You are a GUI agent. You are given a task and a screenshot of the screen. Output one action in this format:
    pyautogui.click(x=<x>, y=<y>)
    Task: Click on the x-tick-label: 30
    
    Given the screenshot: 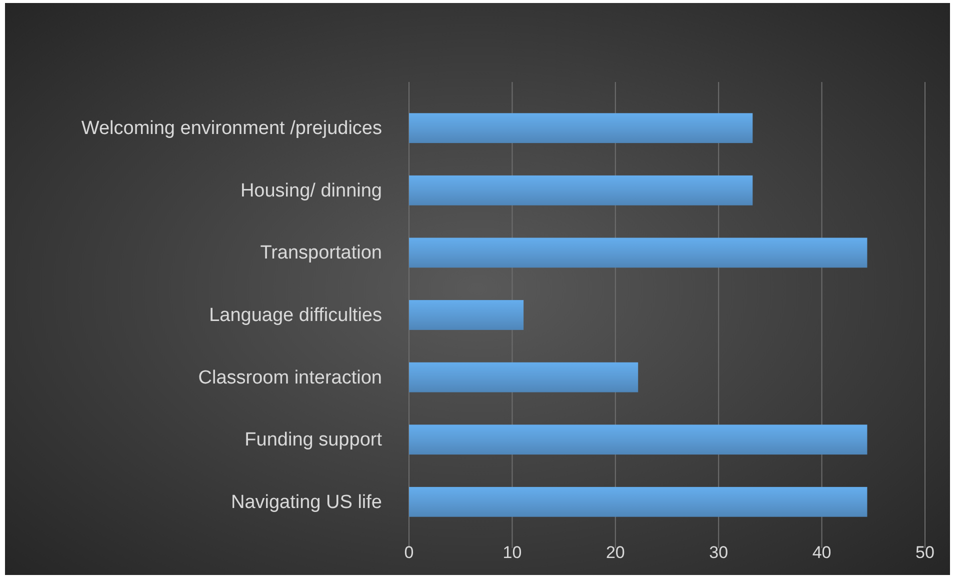 What is the action you would take?
    pyautogui.click(x=718, y=552)
    